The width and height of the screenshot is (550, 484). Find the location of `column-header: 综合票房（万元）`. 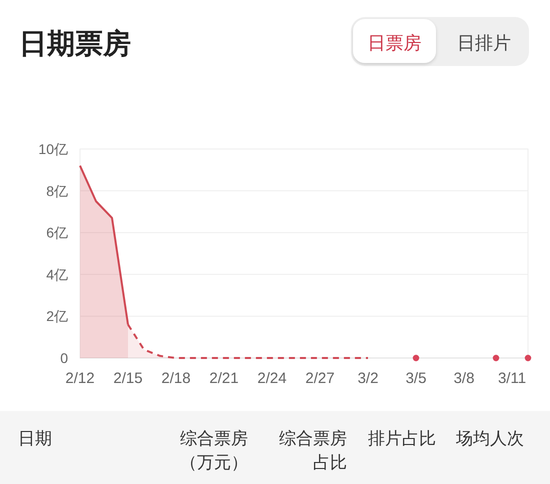

column-header: 综合票房（万元） is located at coordinates (214, 450).